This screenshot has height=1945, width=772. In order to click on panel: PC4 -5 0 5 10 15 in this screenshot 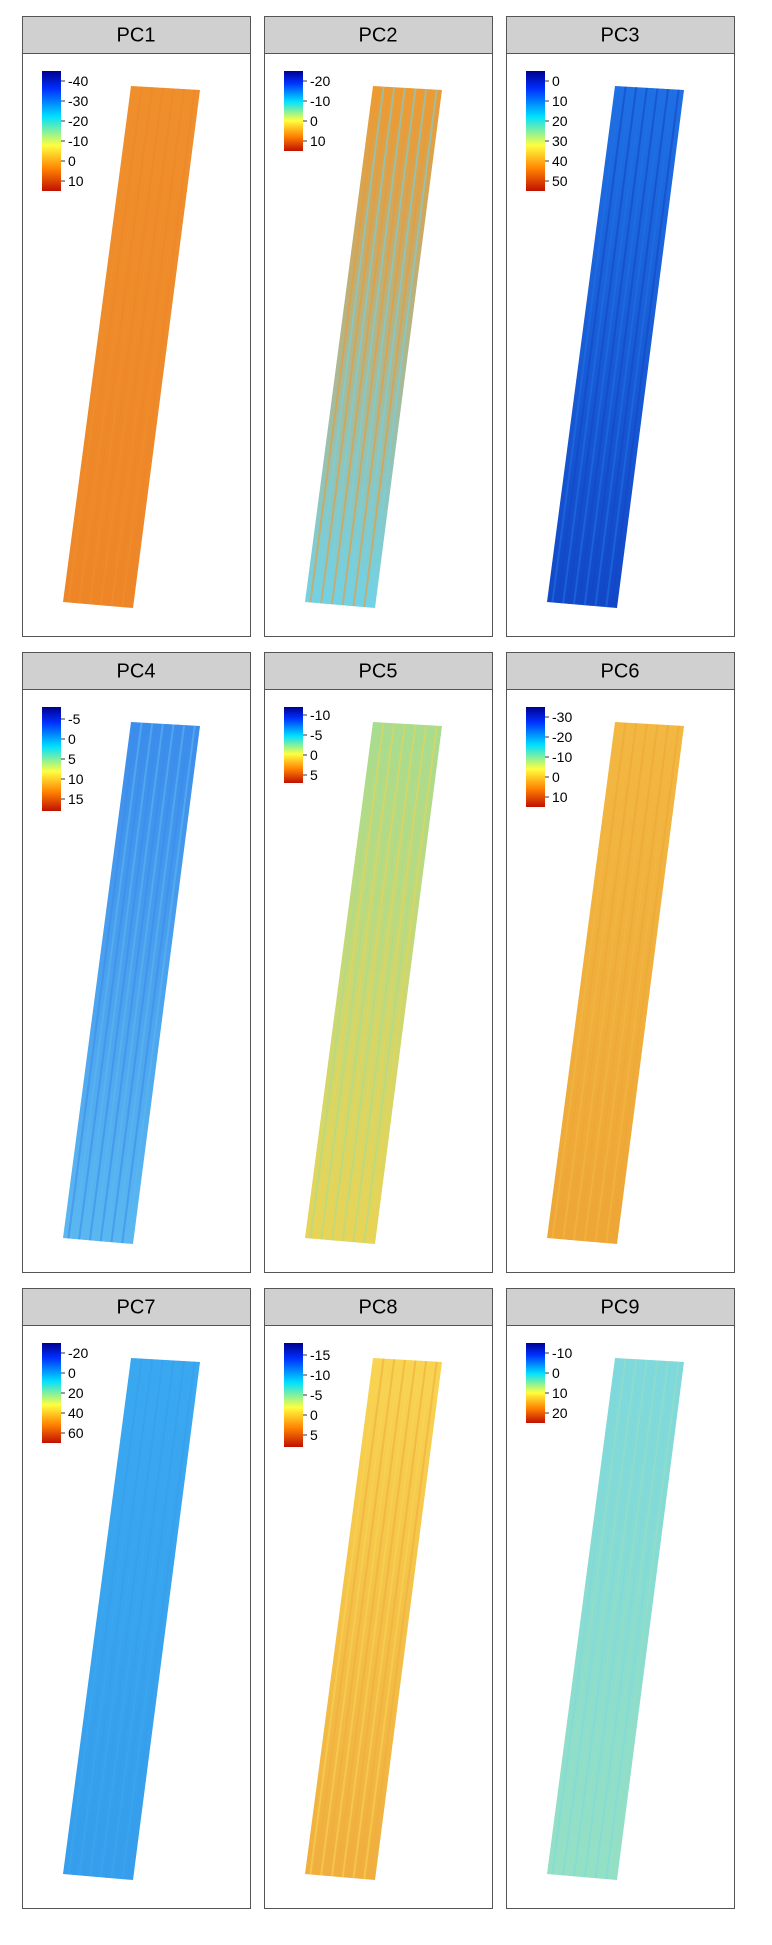, I will do `click(136, 962)`.